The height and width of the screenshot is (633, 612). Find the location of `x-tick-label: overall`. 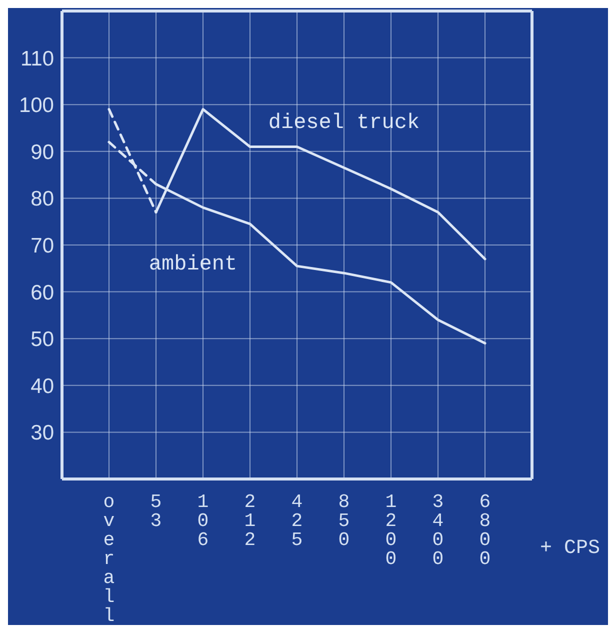

x-tick-label: overall is located at coordinates (109, 559).